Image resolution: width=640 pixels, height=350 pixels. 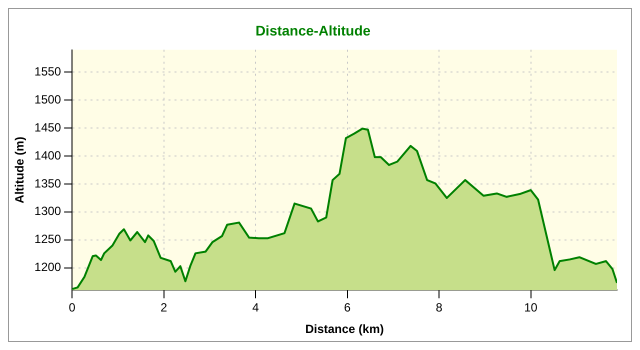 I want to click on y-tick-label: 1350, so click(x=48, y=183).